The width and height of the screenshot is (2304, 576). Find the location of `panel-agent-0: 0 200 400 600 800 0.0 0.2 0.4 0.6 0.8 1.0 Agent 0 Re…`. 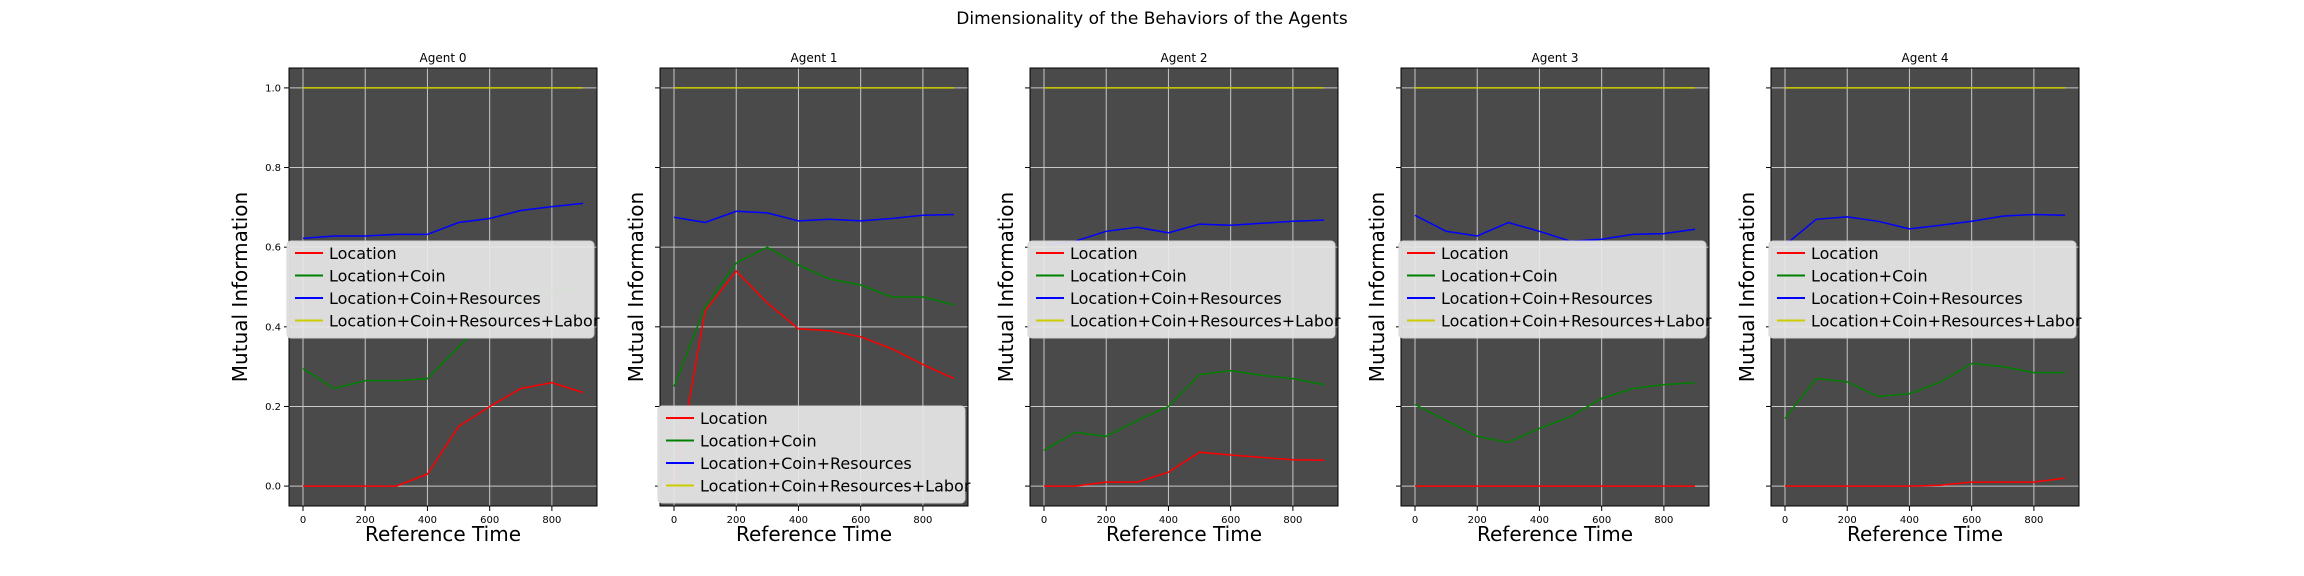

panel-agent-0: 0 200 400 600 800 0.0 0.2 0.4 0.6 0.8 1.0 Agent 0 Re… is located at coordinates (414, 298).